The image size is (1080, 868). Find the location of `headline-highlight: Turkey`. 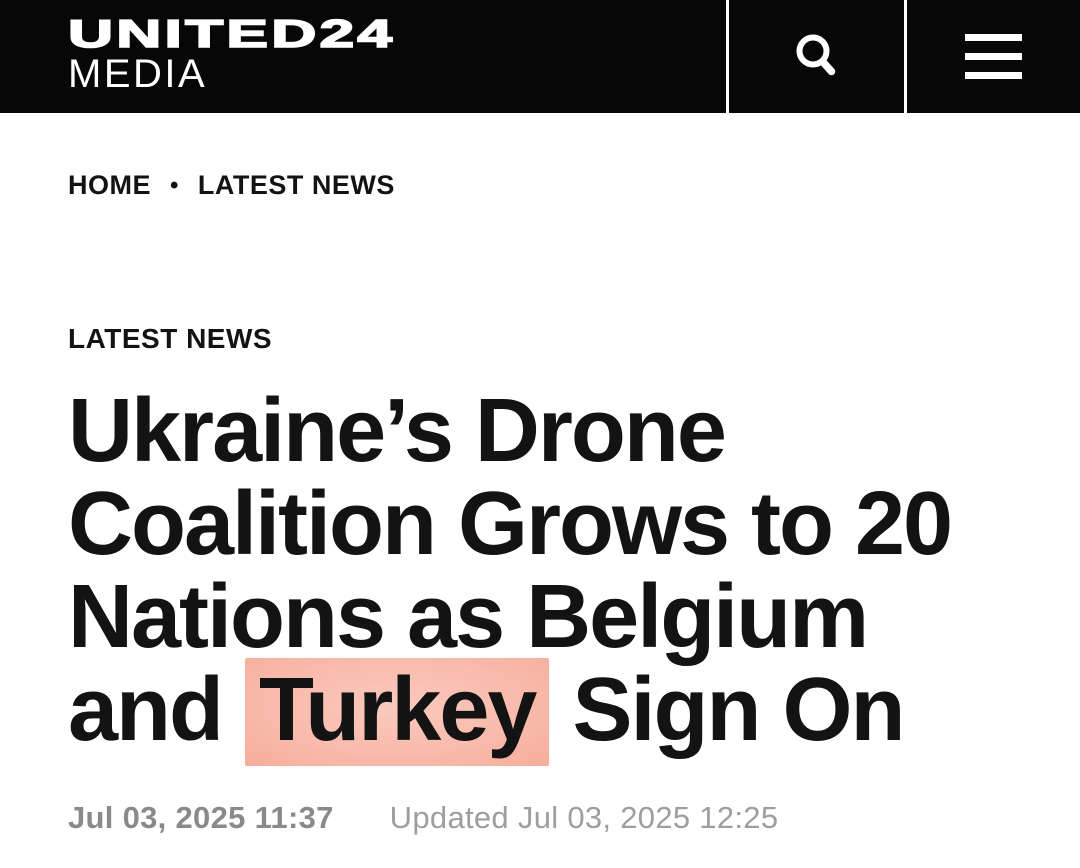

headline-highlight: Turkey is located at coordinates (397, 712).